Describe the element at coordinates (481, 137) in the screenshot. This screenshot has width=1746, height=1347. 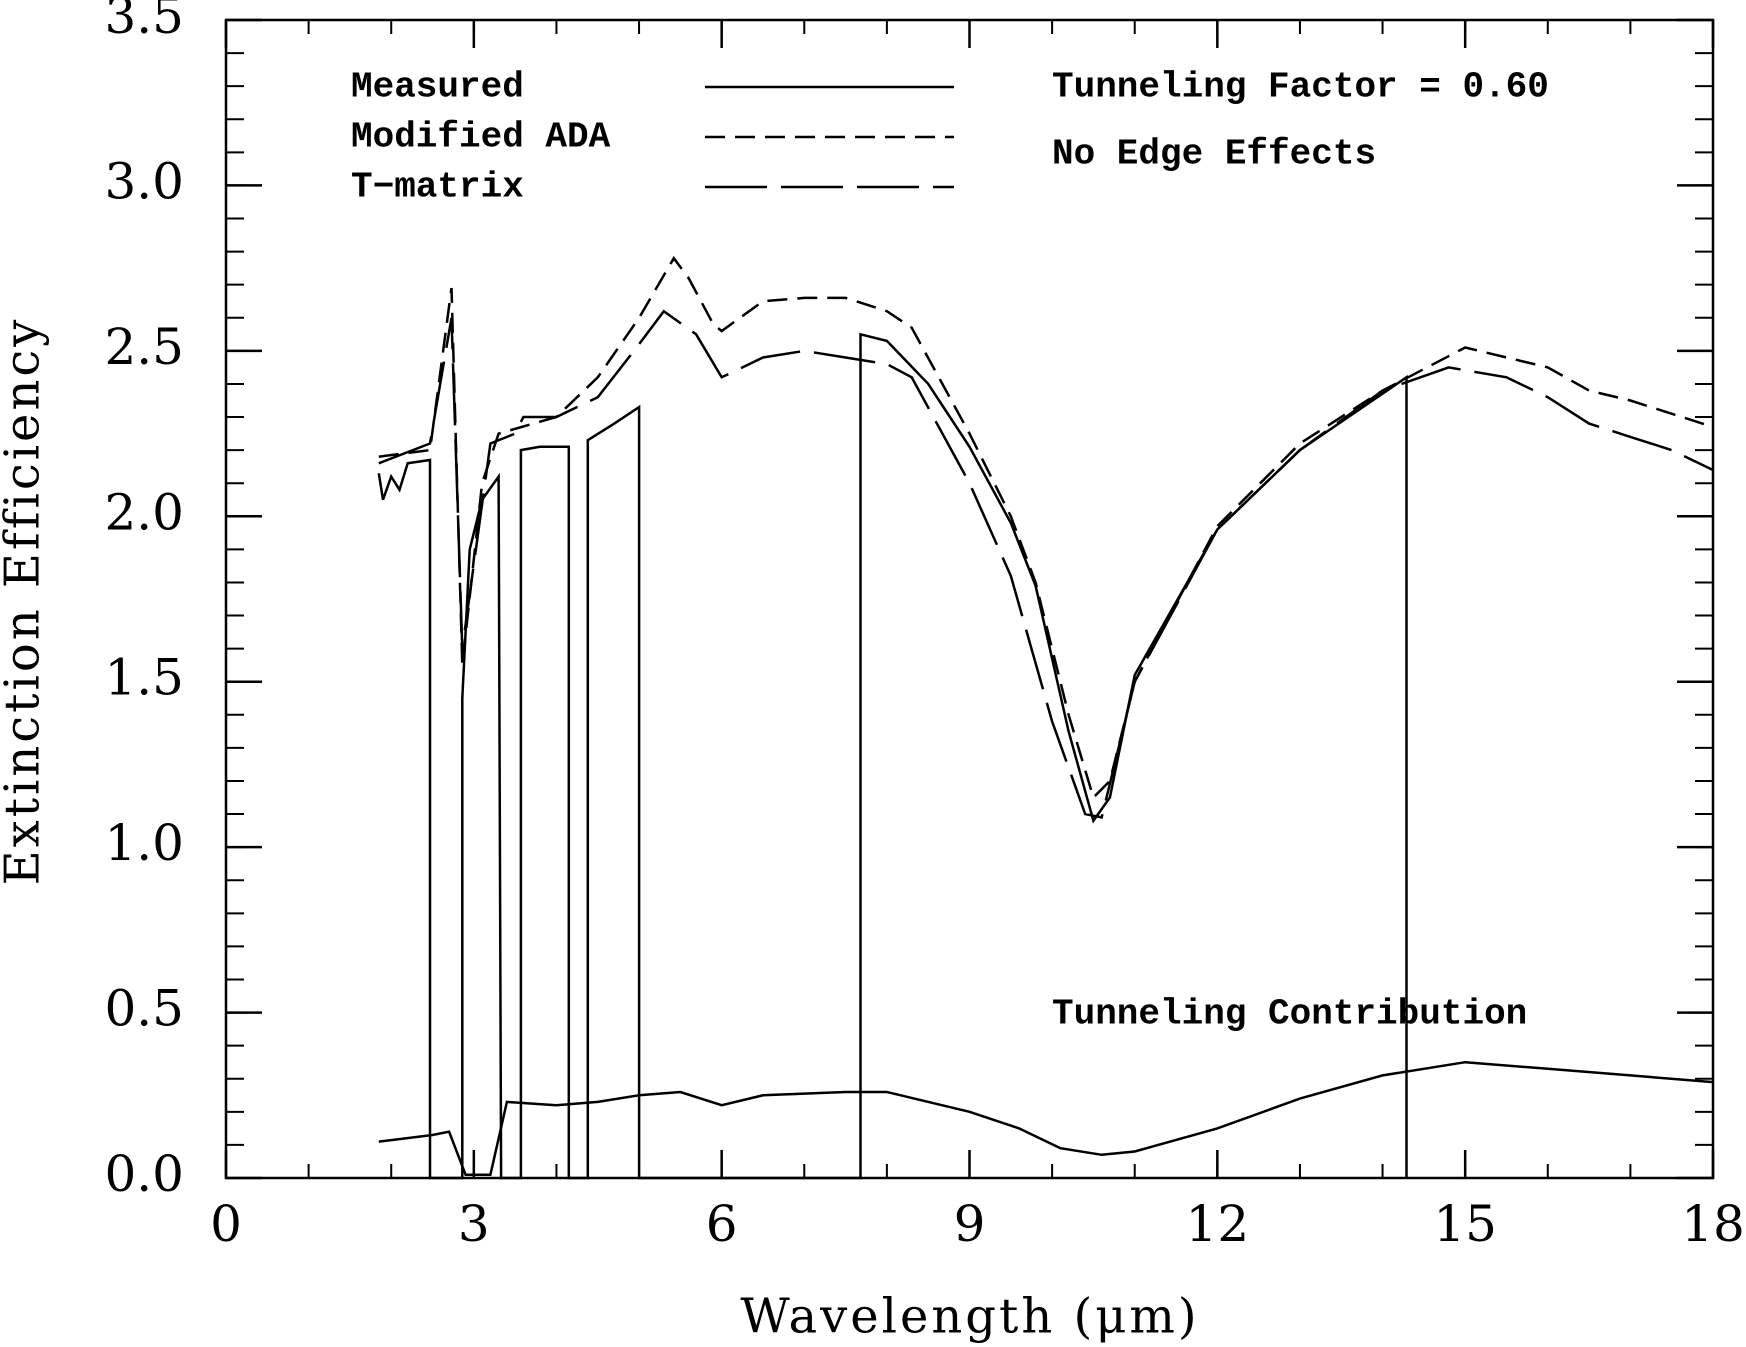
I see `legend-label: Modified ADA` at that location.